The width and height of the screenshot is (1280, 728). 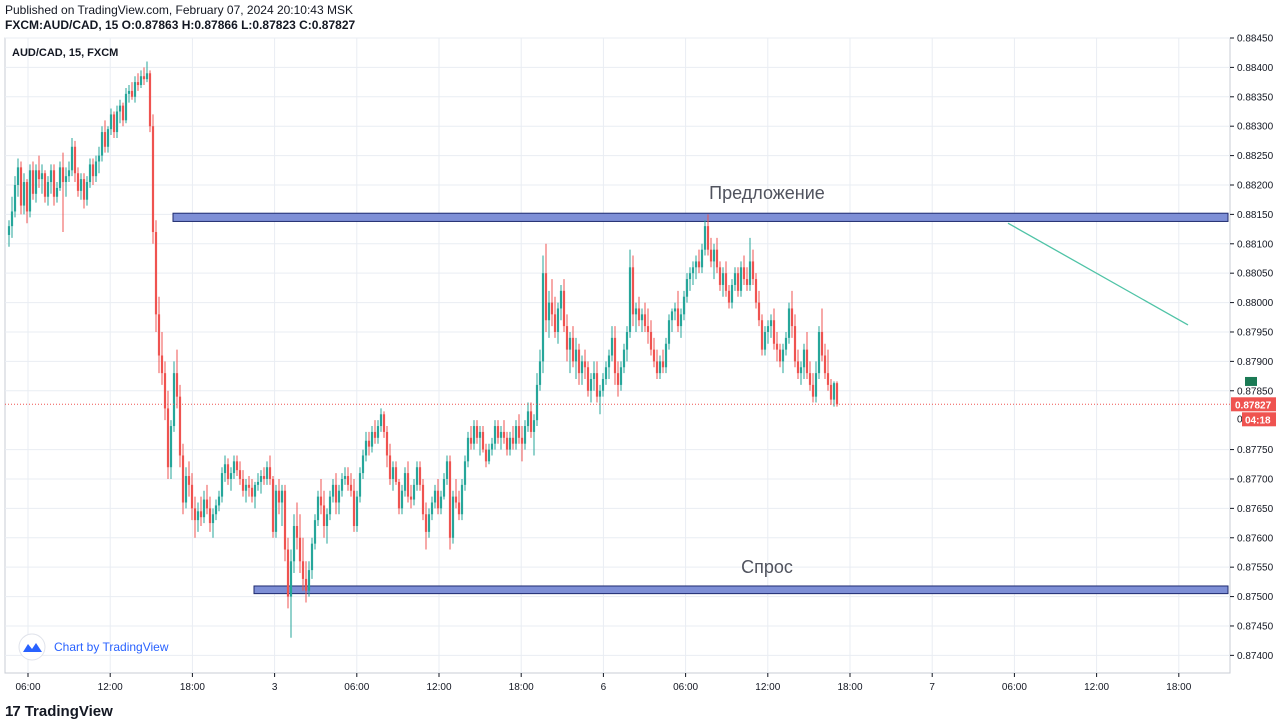 What do you see at coordinates (68, 711) in the screenshot?
I see `footer-logo-text: TradingView` at bounding box center [68, 711].